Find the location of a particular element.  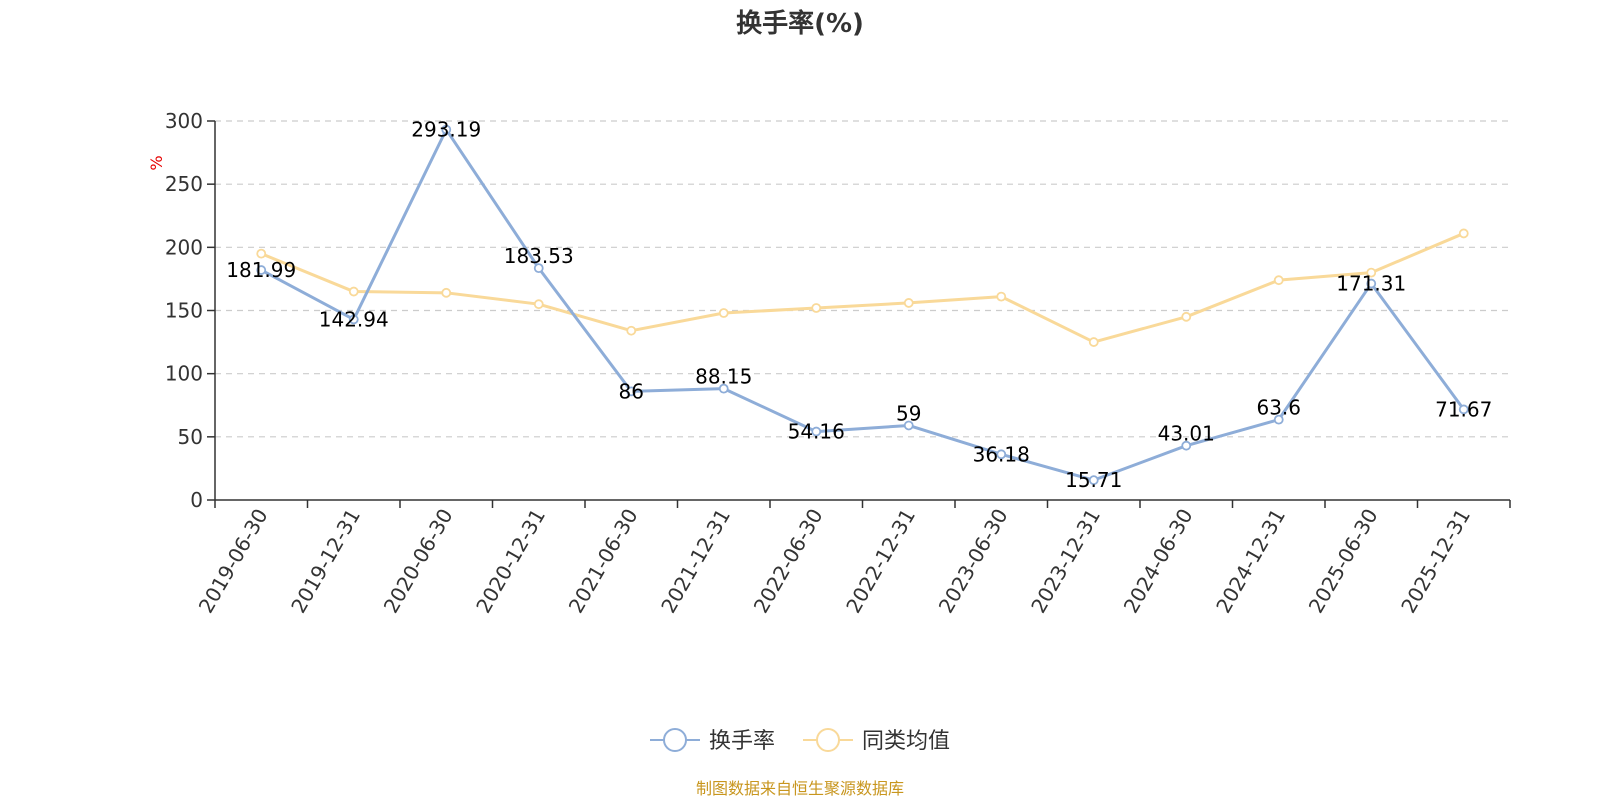

y-tick-label: 250 is located at coordinates (184, 184).